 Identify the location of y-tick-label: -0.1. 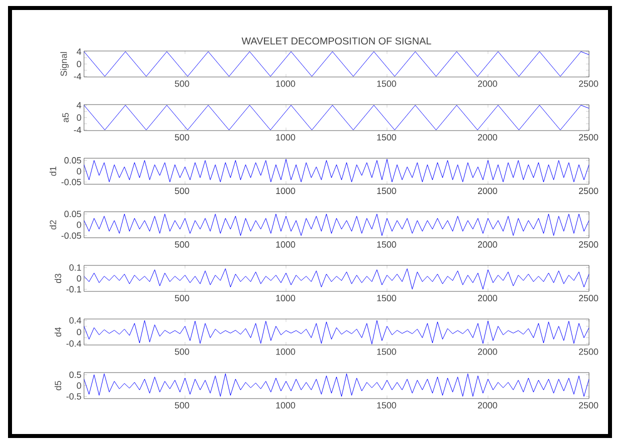
(74, 289).